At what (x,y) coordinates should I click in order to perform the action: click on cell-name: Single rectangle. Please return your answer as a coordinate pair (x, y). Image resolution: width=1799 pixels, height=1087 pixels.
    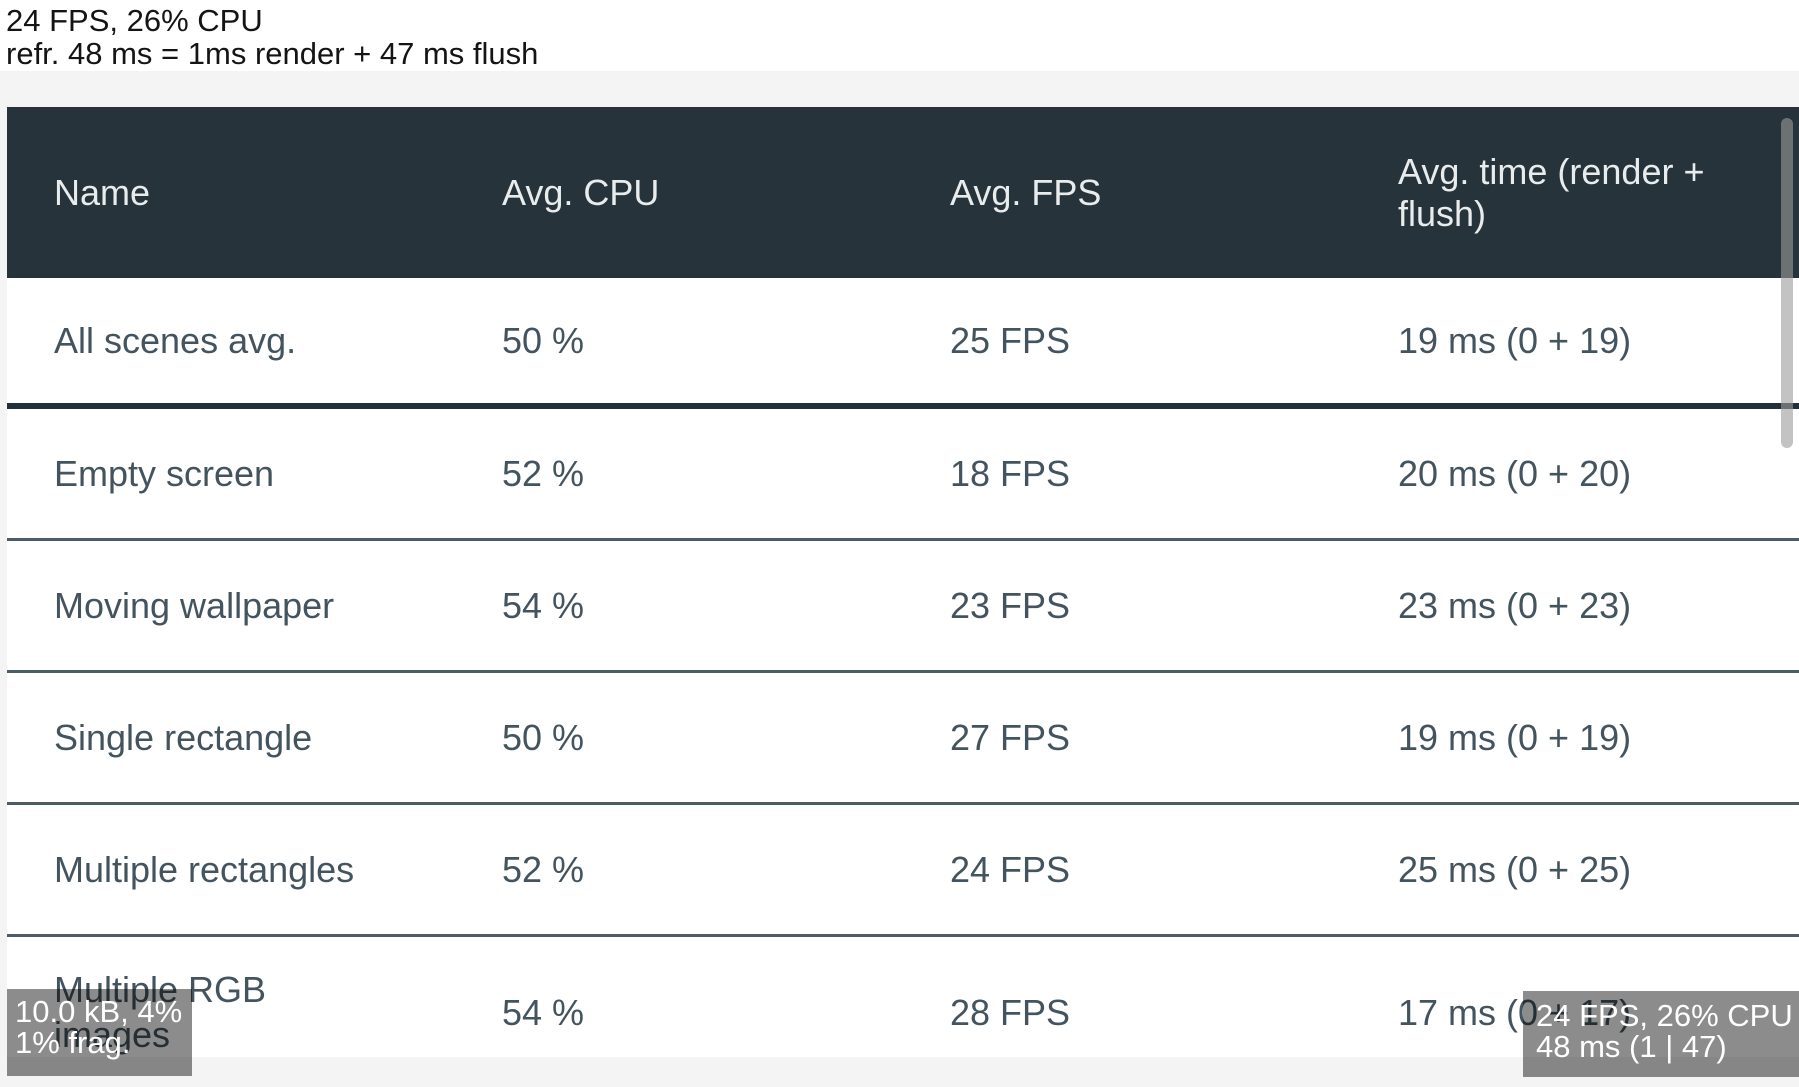
    Looking at the image, I should click on (183, 737).